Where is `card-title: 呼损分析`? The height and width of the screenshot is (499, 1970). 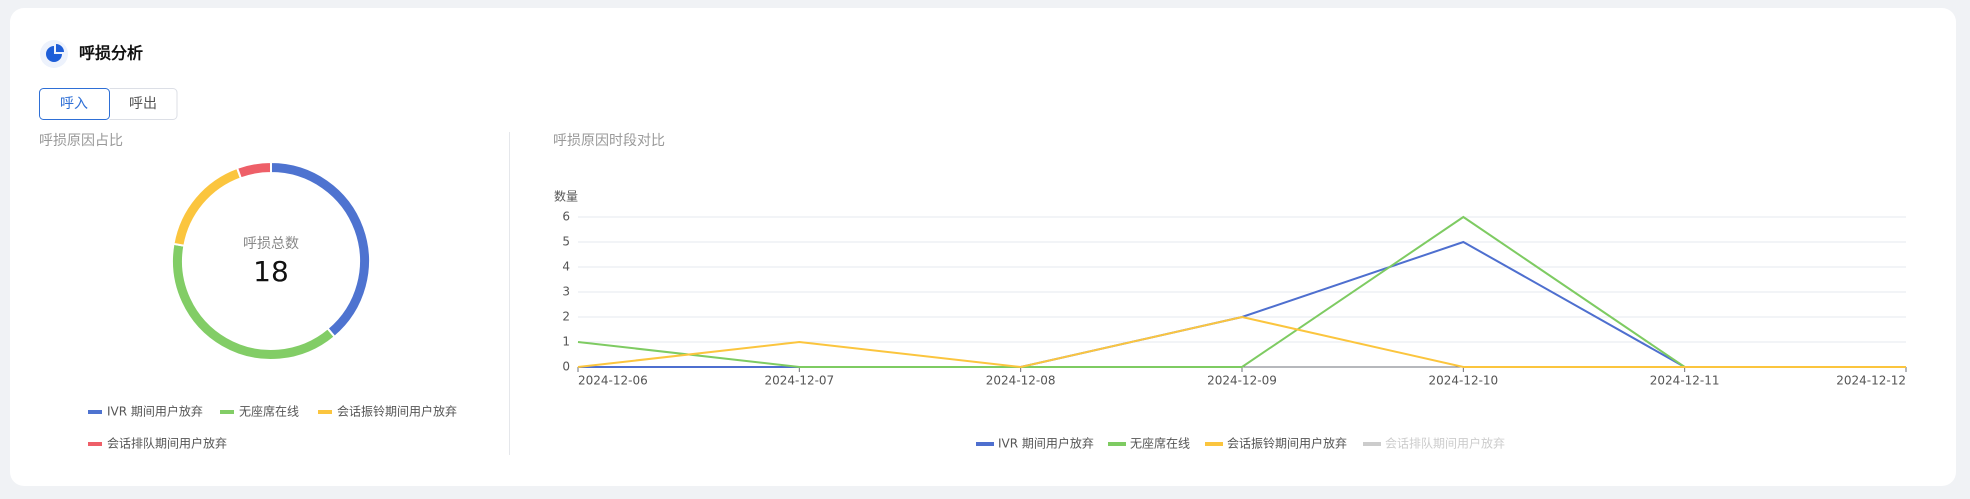
card-title: 呼损分析 is located at coordinates (111, 53).